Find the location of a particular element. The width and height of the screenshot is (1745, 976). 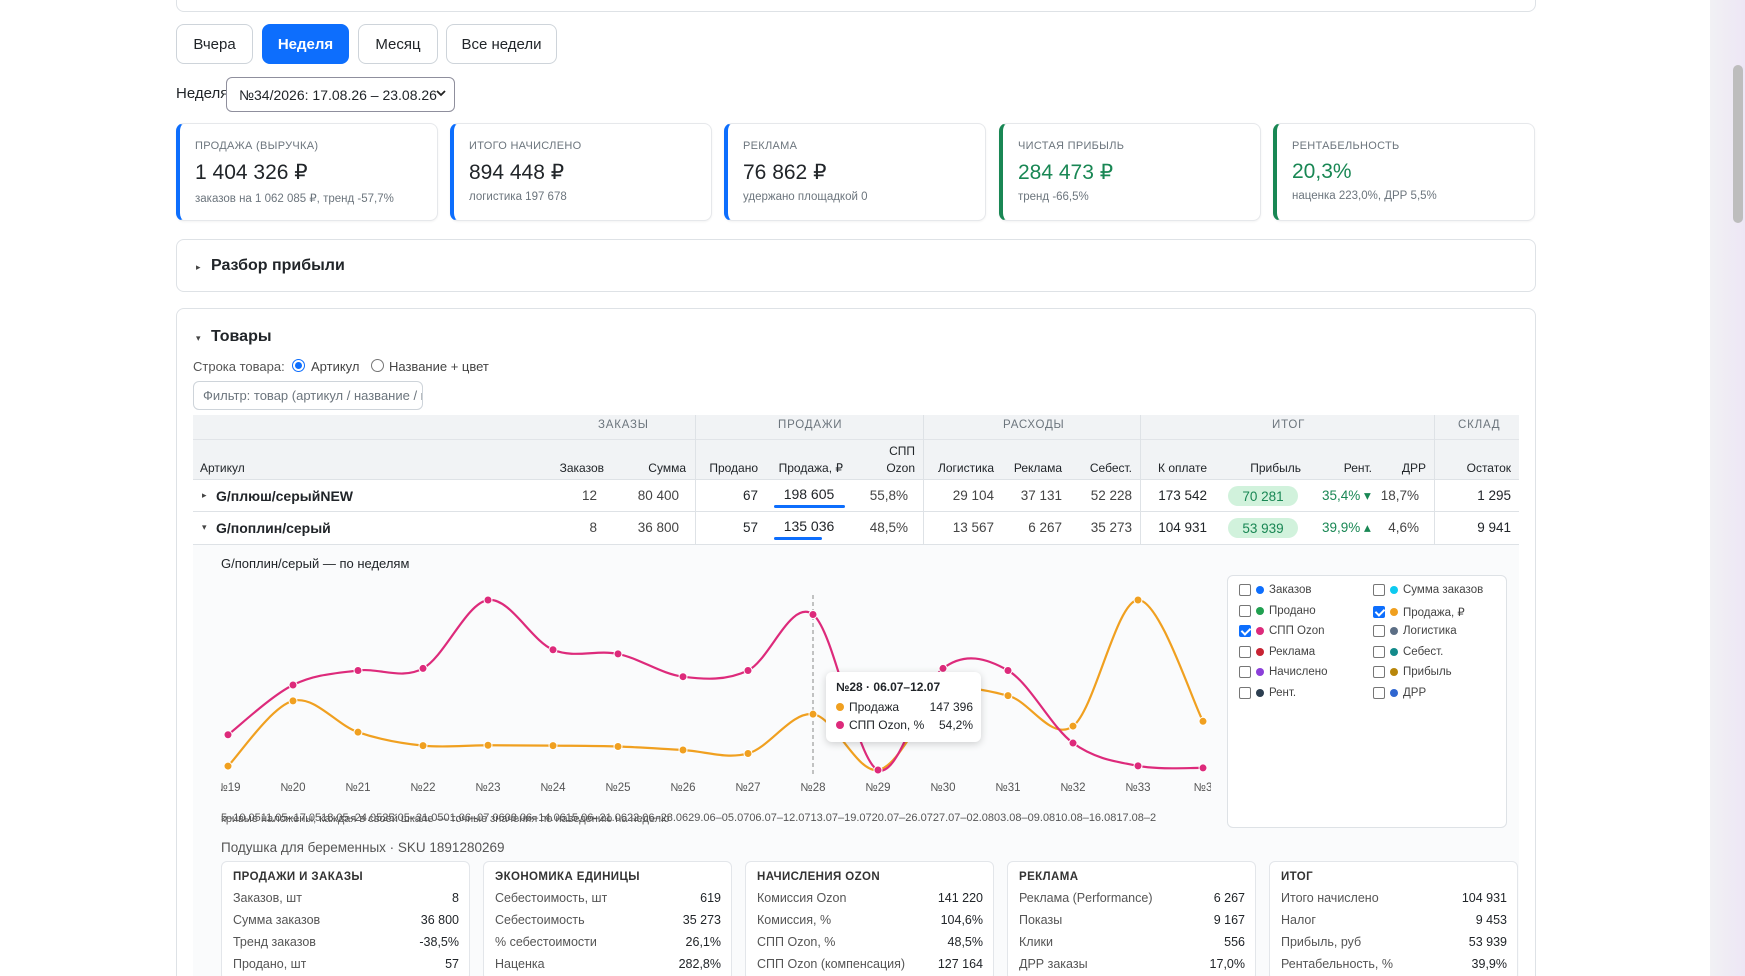

legend-item: ДРР is located at coordinates (1400, 692).